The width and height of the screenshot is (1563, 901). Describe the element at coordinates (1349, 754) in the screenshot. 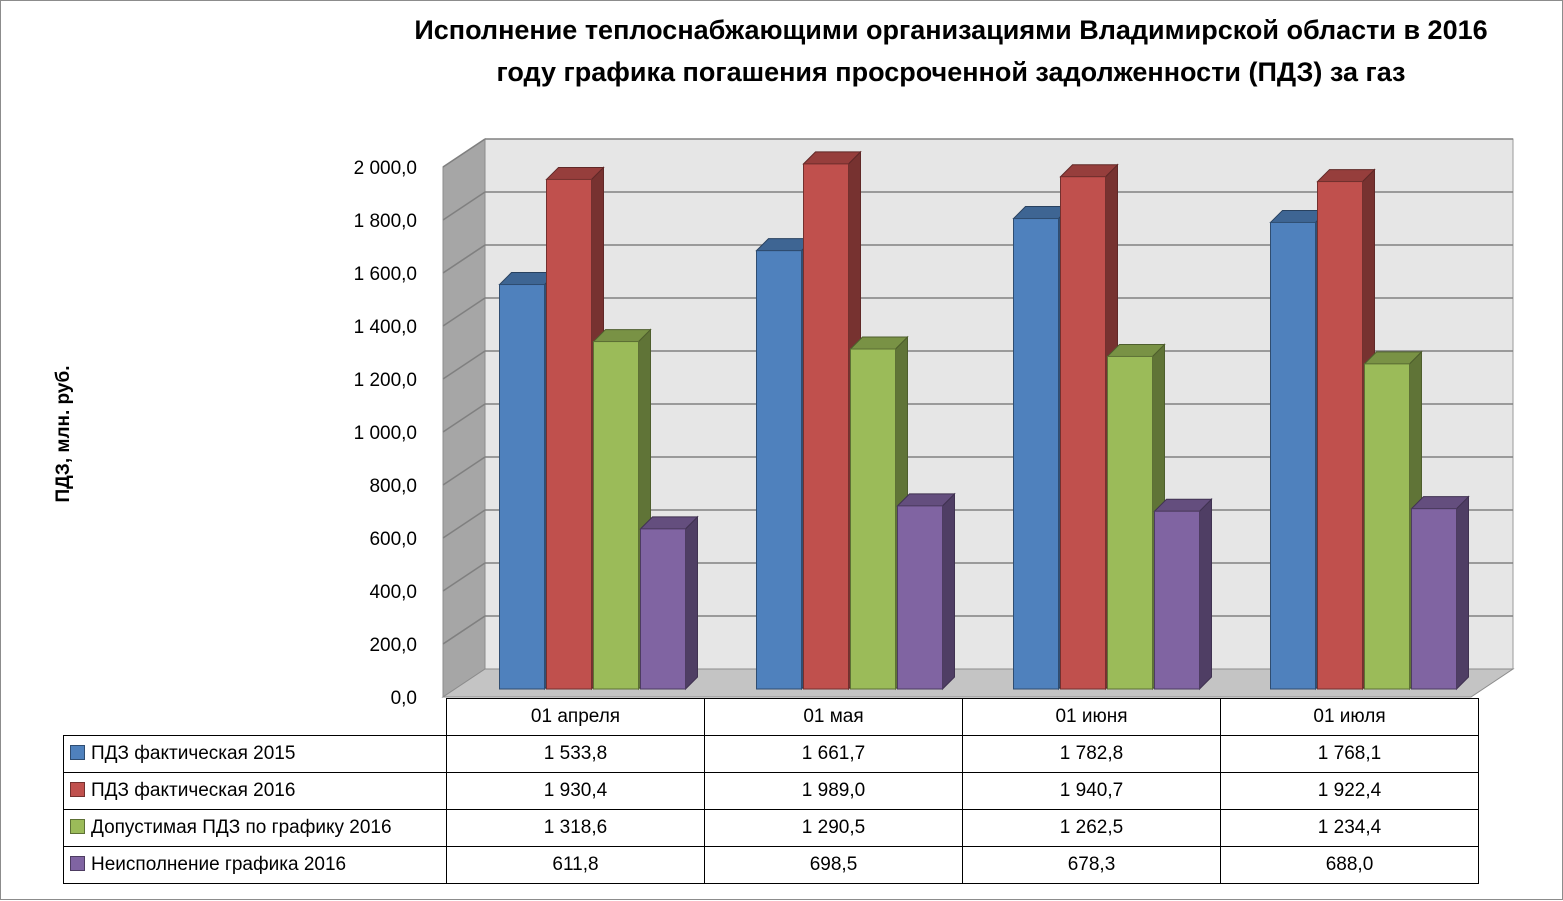

I see `data-label: 1 768,1` at that location.